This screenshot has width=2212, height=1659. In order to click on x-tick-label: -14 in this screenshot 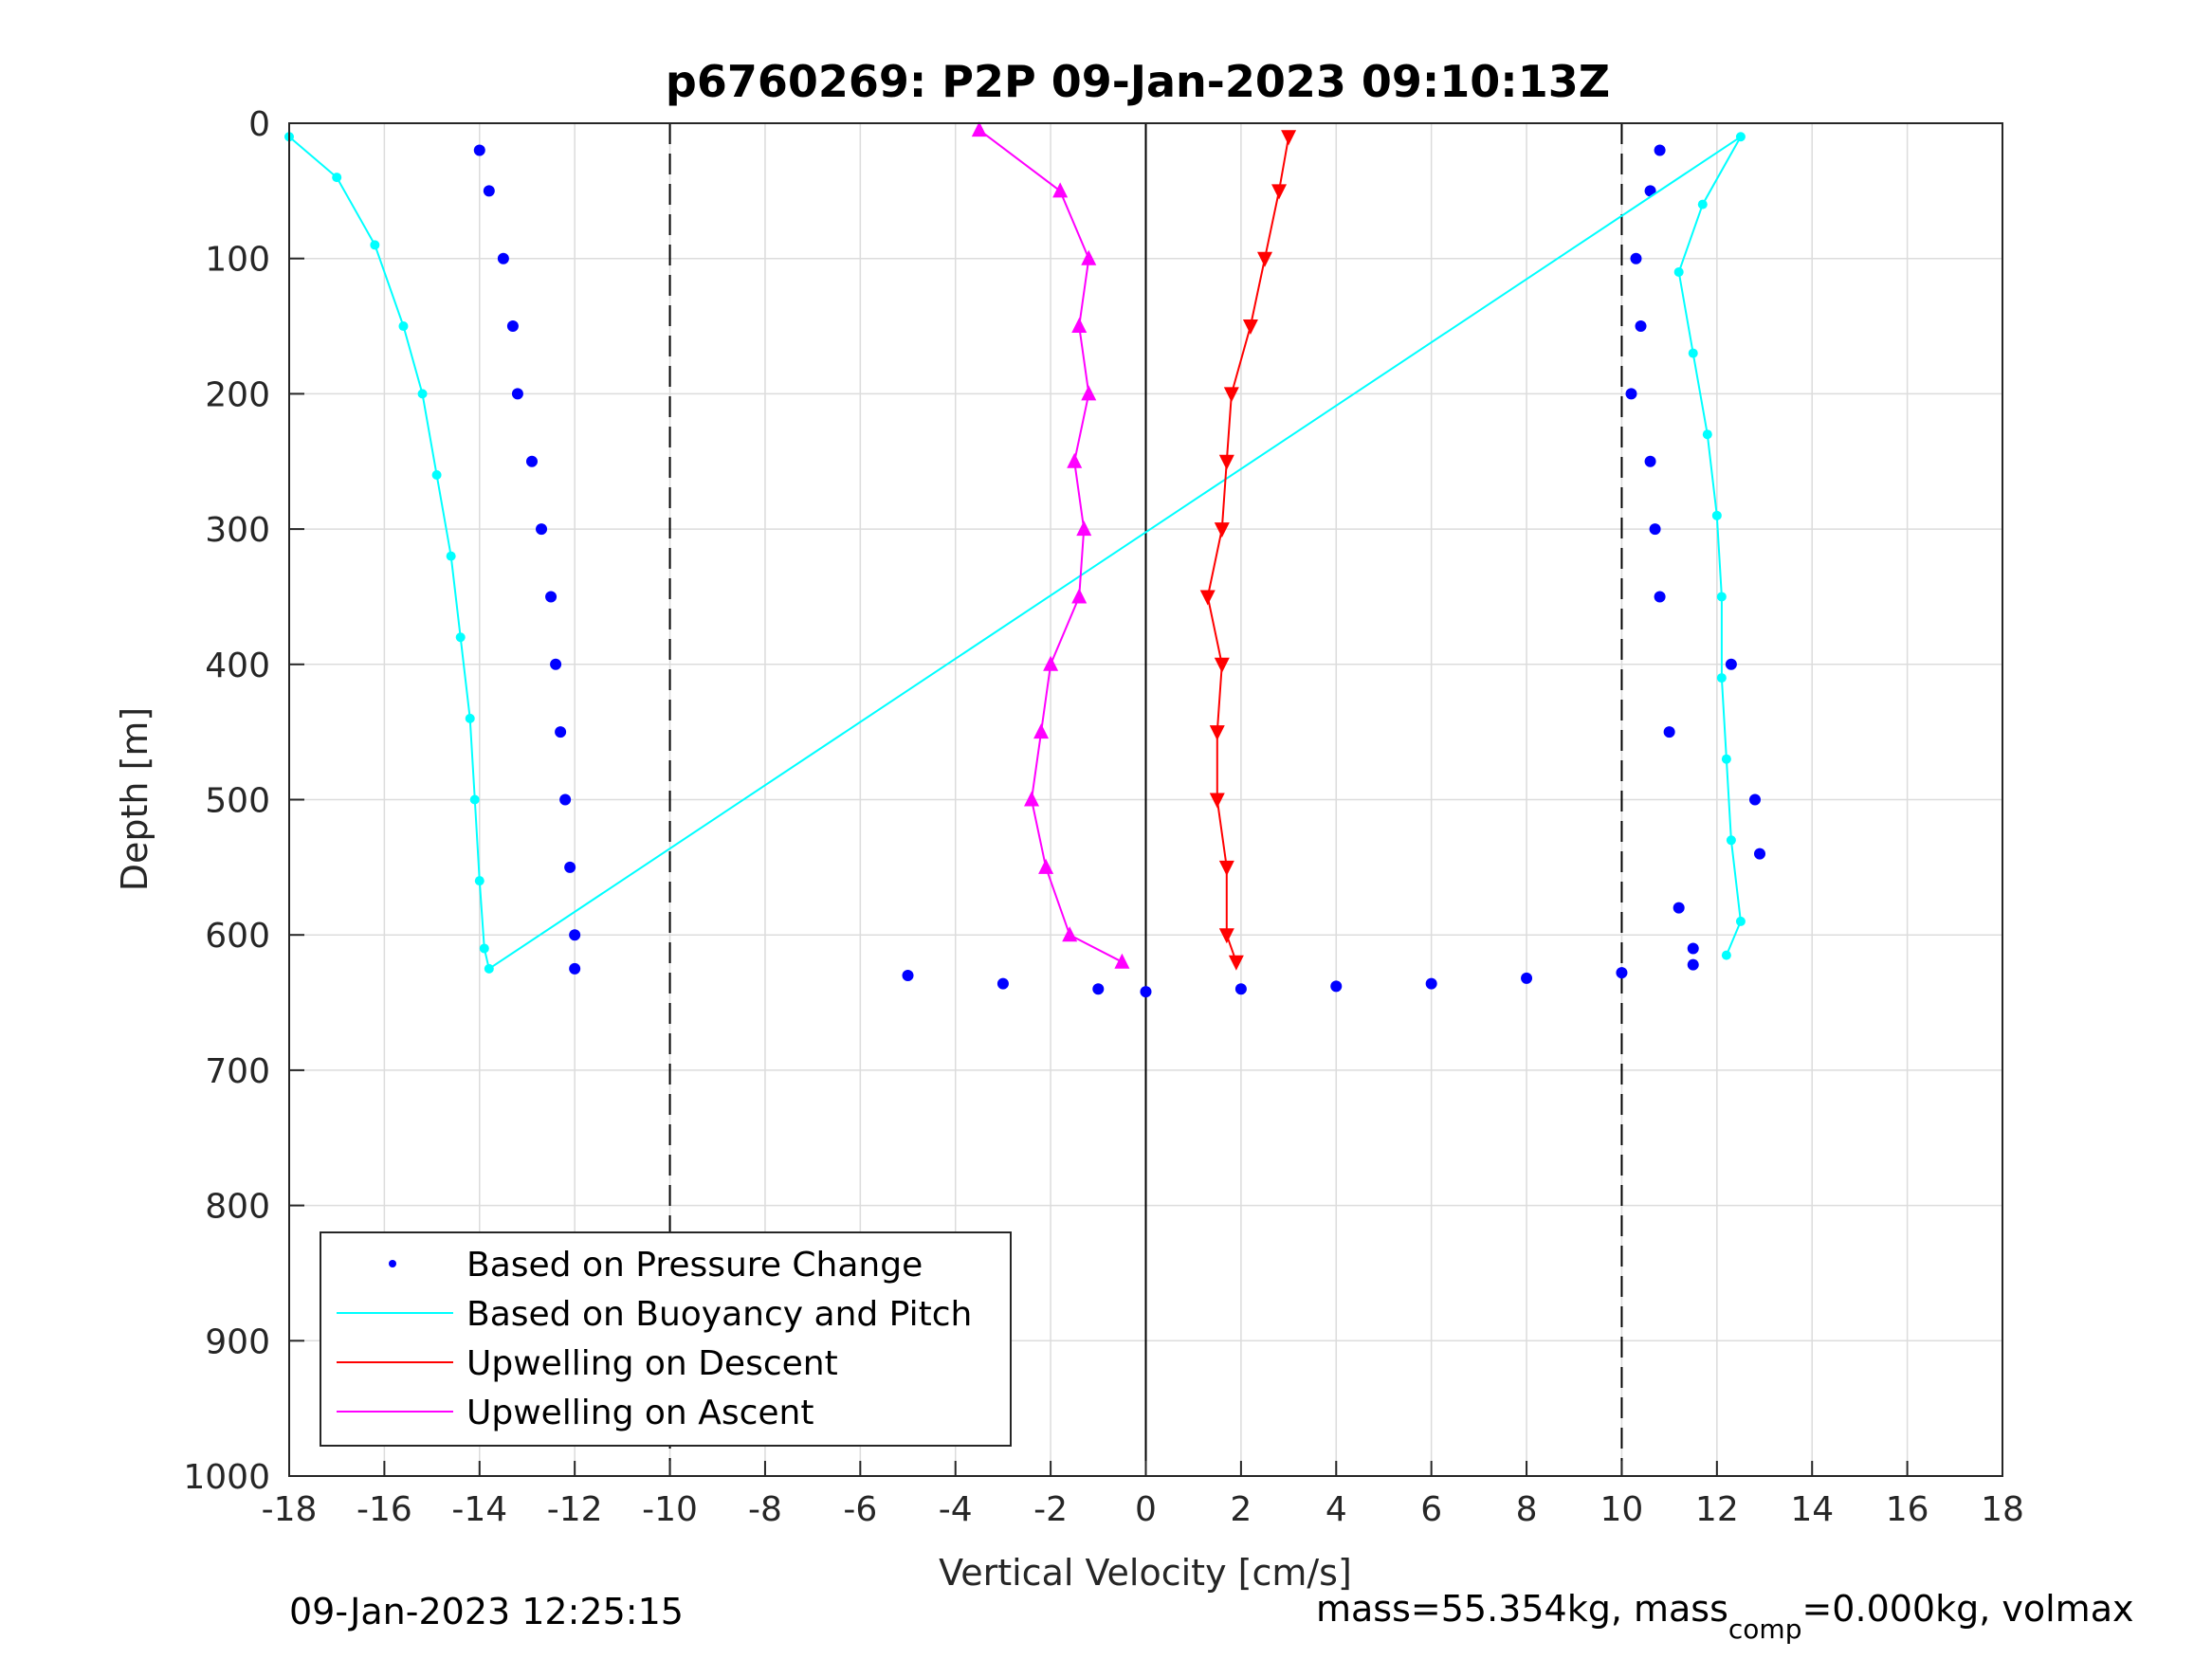, I will do `click(479, 1509)`.